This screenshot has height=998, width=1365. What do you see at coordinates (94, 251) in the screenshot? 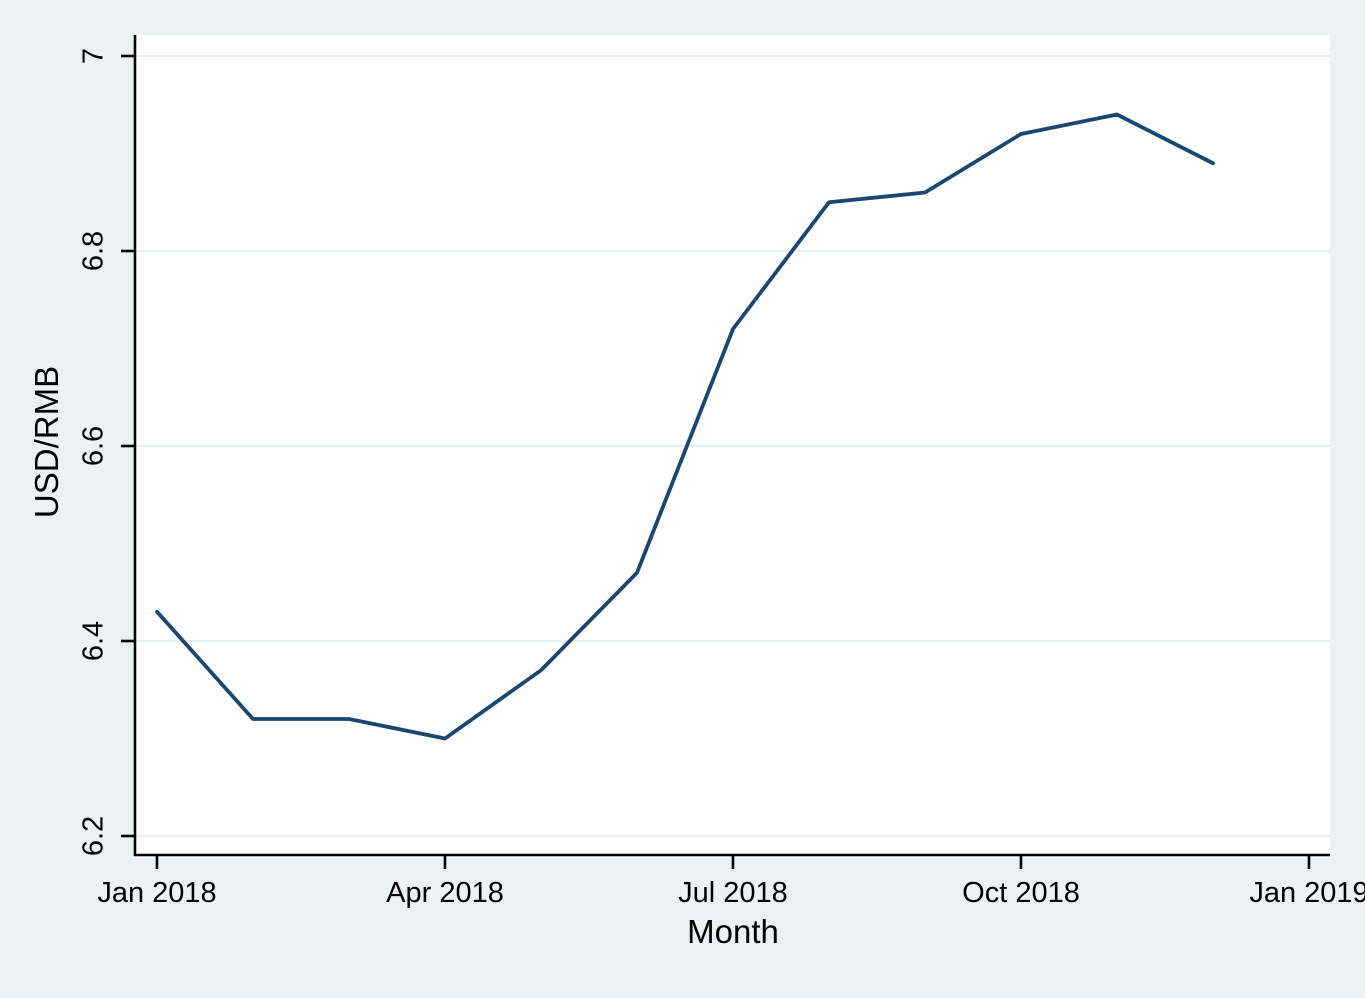
I see `y-tick-label: 6.8` at bounding box center [94, 251].